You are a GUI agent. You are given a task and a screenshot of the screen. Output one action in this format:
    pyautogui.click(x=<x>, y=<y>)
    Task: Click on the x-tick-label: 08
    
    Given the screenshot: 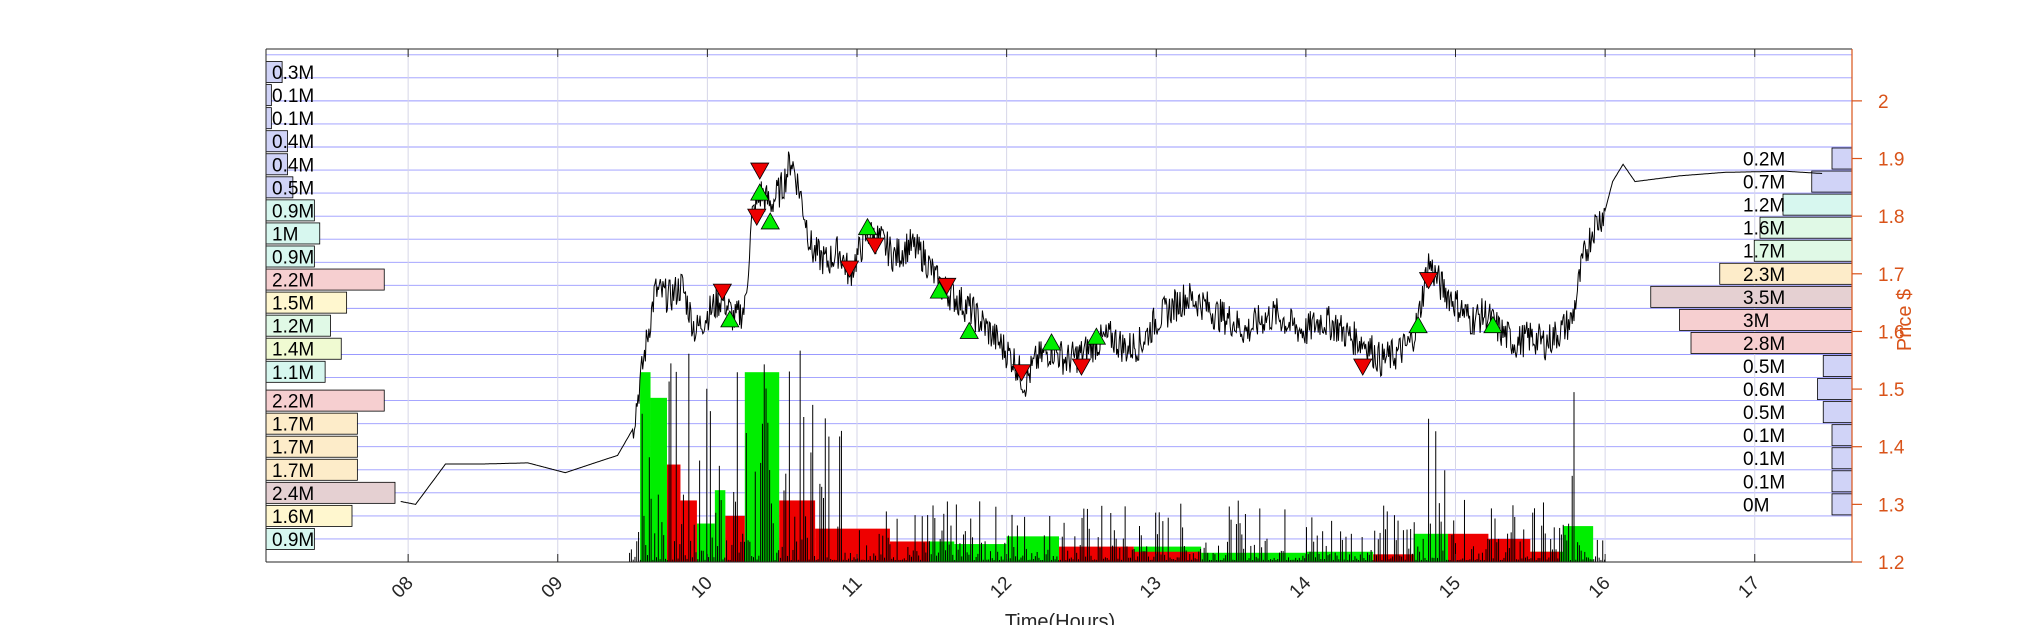 What is the action you would take?
    pyautogui.click(x=403, y=588)
    